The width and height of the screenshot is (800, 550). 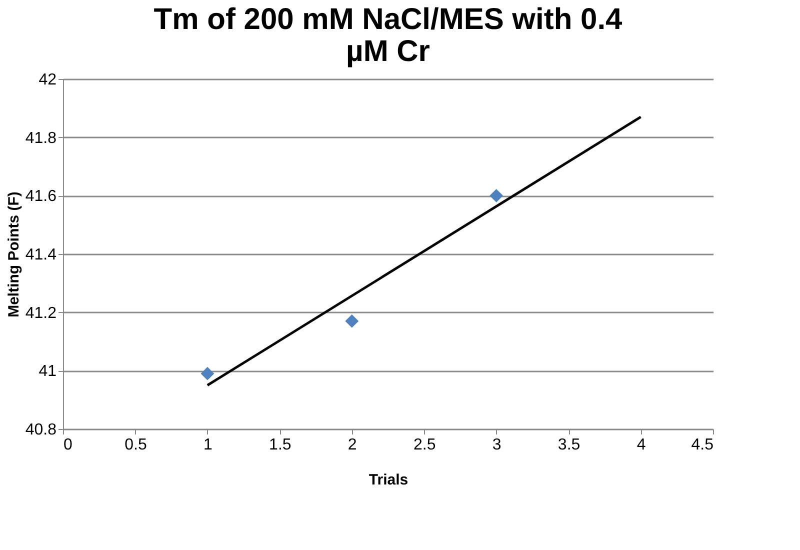 What do you see at coordinates (41, 138) in the screenshot?
I see `y-tick-label: 41.8` at bounding box center [41, 138].